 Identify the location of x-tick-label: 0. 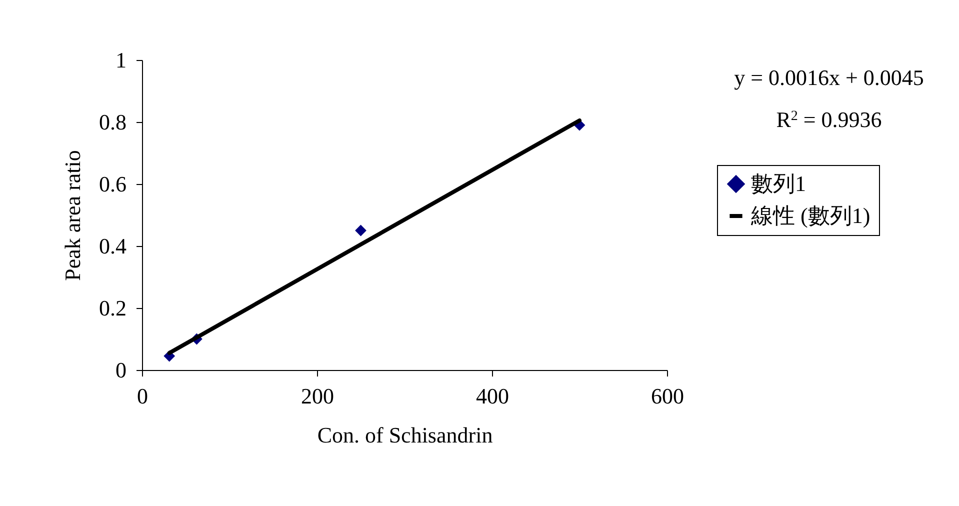
(142, 396).